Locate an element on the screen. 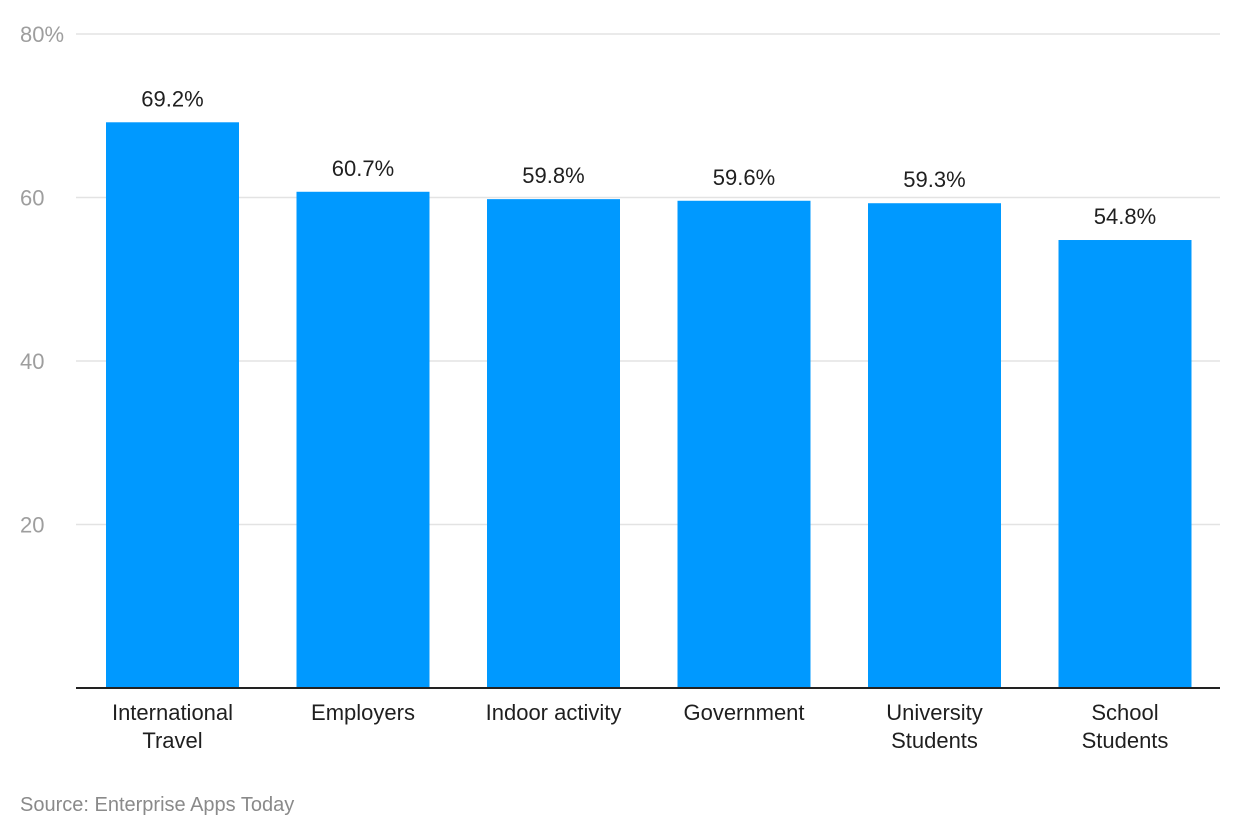 The height and width of the screenshot is (840, 1240). category-label-0-0: International is located at coordinates (172, 712).